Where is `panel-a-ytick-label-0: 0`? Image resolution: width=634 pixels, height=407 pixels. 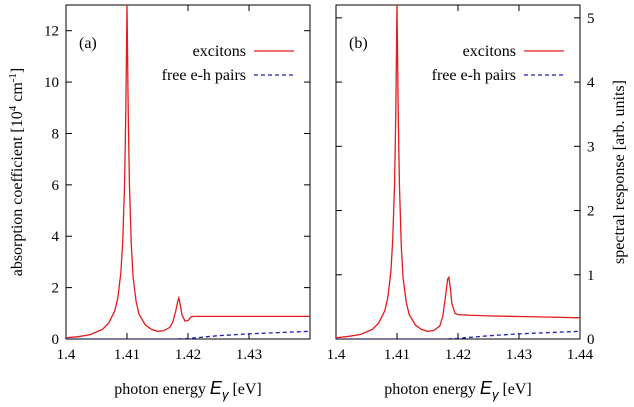 panel-a-ytick-label-0: 0 is located at coordinates (56, 340).